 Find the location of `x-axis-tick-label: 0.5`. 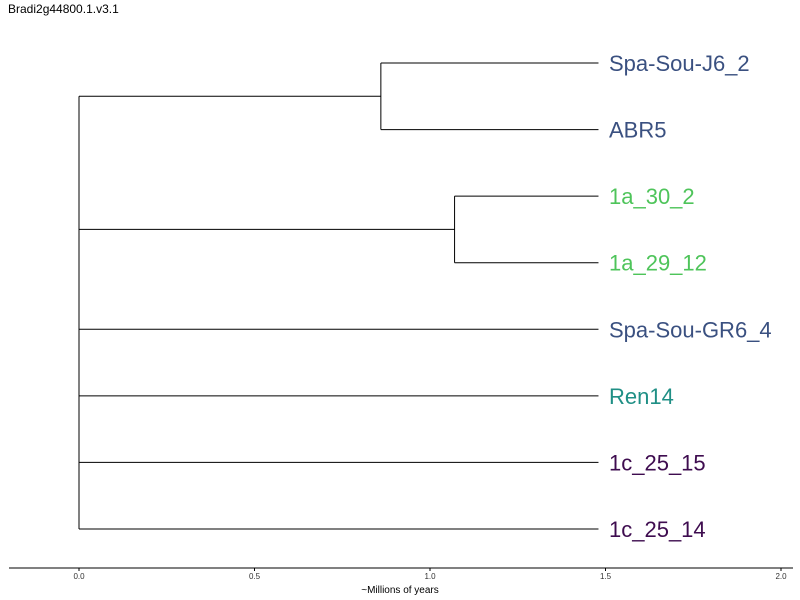

x-axis-tick-label: 0.5 is located at coordinates (255, 576).